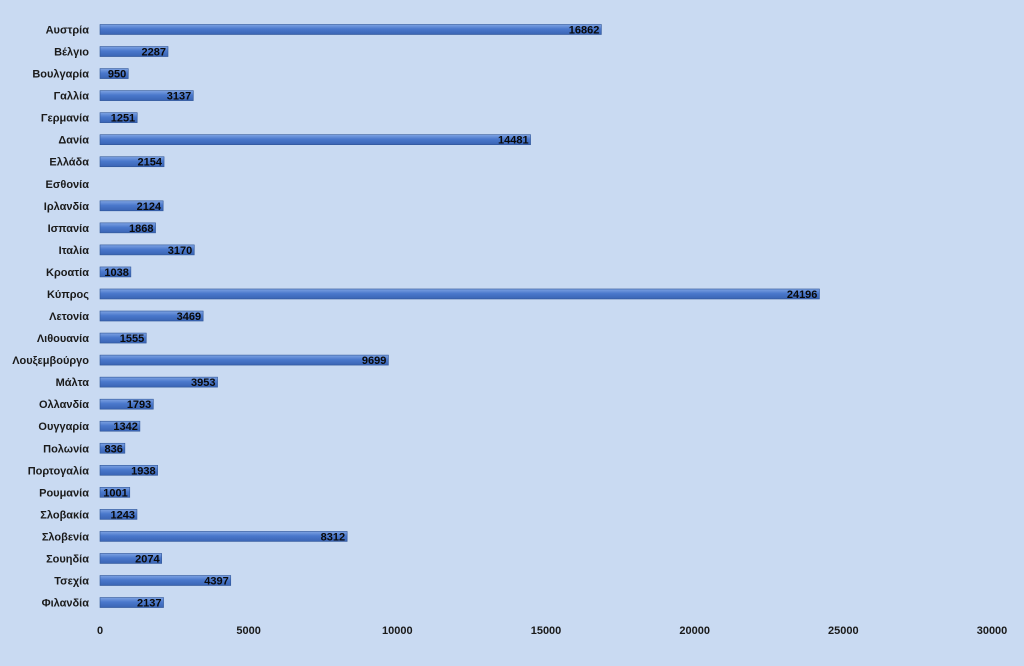 The width and height of the screenshot is (1024, 666). I want to click on x-axis-ticks-group: 0 5000 10000 15000 20000 25000 30000, so click(552, 631).